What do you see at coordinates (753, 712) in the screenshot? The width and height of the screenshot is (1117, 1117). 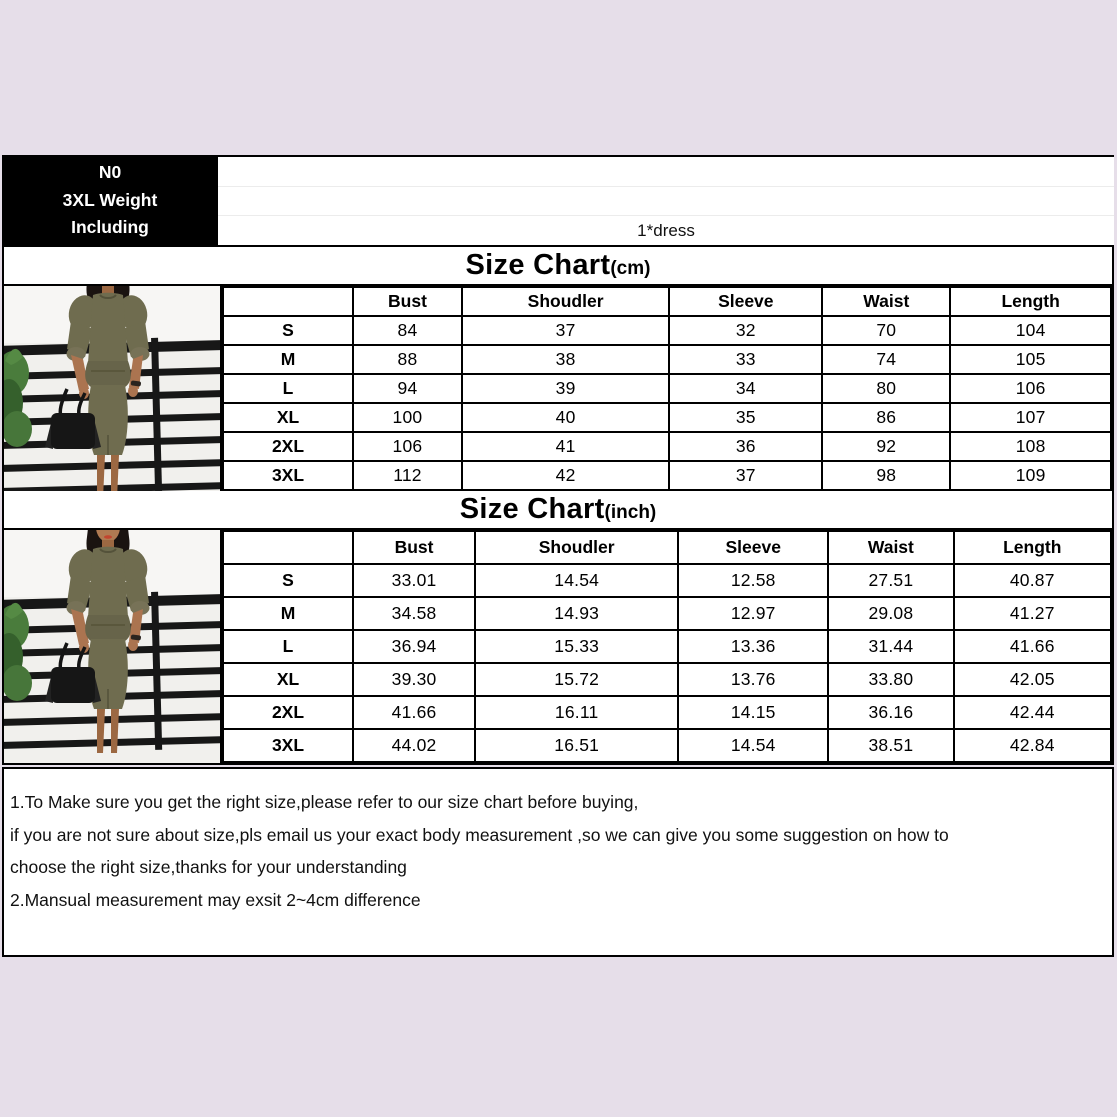 I see `measurement-cell: 14.15` at bounding box center [753, 712].